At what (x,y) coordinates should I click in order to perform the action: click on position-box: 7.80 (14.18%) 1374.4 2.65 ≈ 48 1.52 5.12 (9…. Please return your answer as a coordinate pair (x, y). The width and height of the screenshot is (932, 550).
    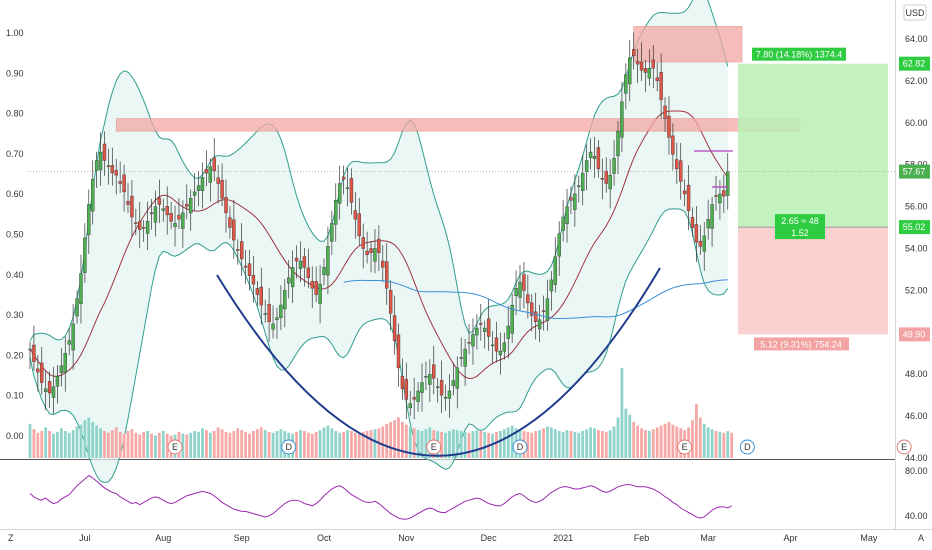
    Looking at the image, I should click on (813, 199).